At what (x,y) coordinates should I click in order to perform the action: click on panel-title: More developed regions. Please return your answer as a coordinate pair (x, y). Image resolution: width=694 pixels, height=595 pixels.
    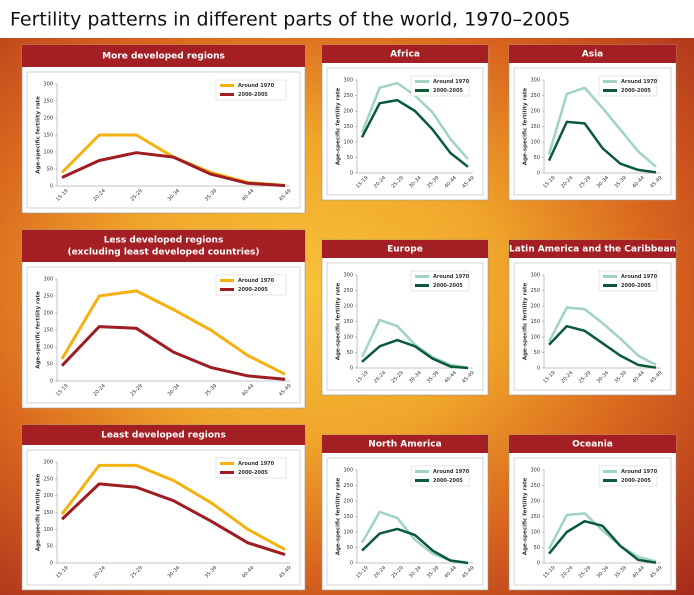
    Looking at the image, I should click on (163, 57).